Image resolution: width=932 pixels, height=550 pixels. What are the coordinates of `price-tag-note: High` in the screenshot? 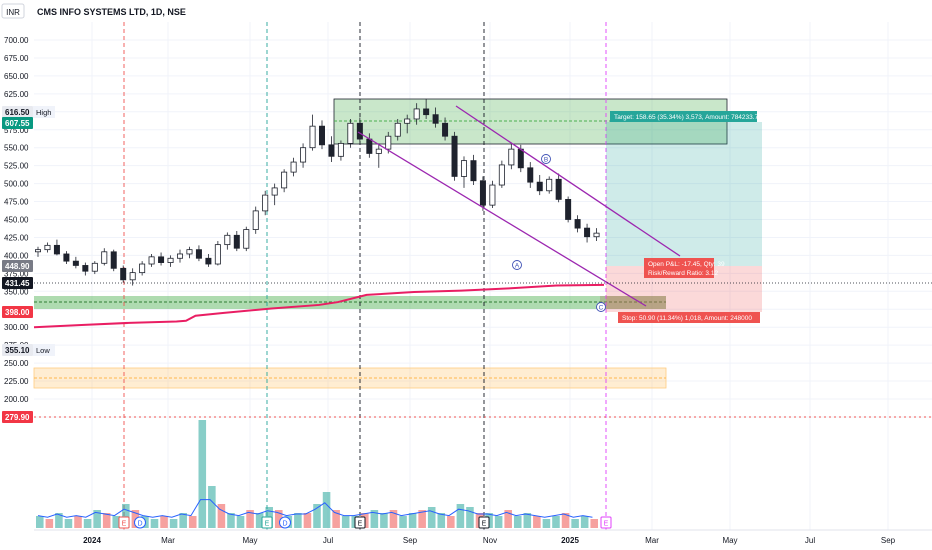 It's located at (43, 112).